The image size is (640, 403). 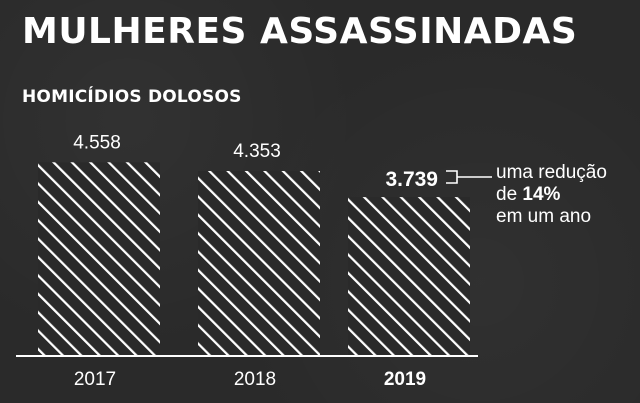 What do you see at coordinates (409, 276) in the screenshot?
I see `bar-2019` at bounding box center [409, 276].